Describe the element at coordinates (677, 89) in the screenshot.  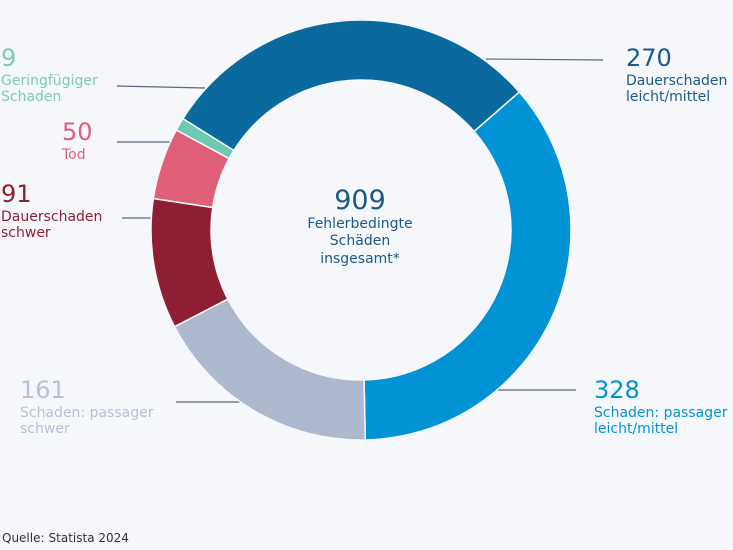
I see `slice-name: Dauerschaden leicht/mittel` at that location.